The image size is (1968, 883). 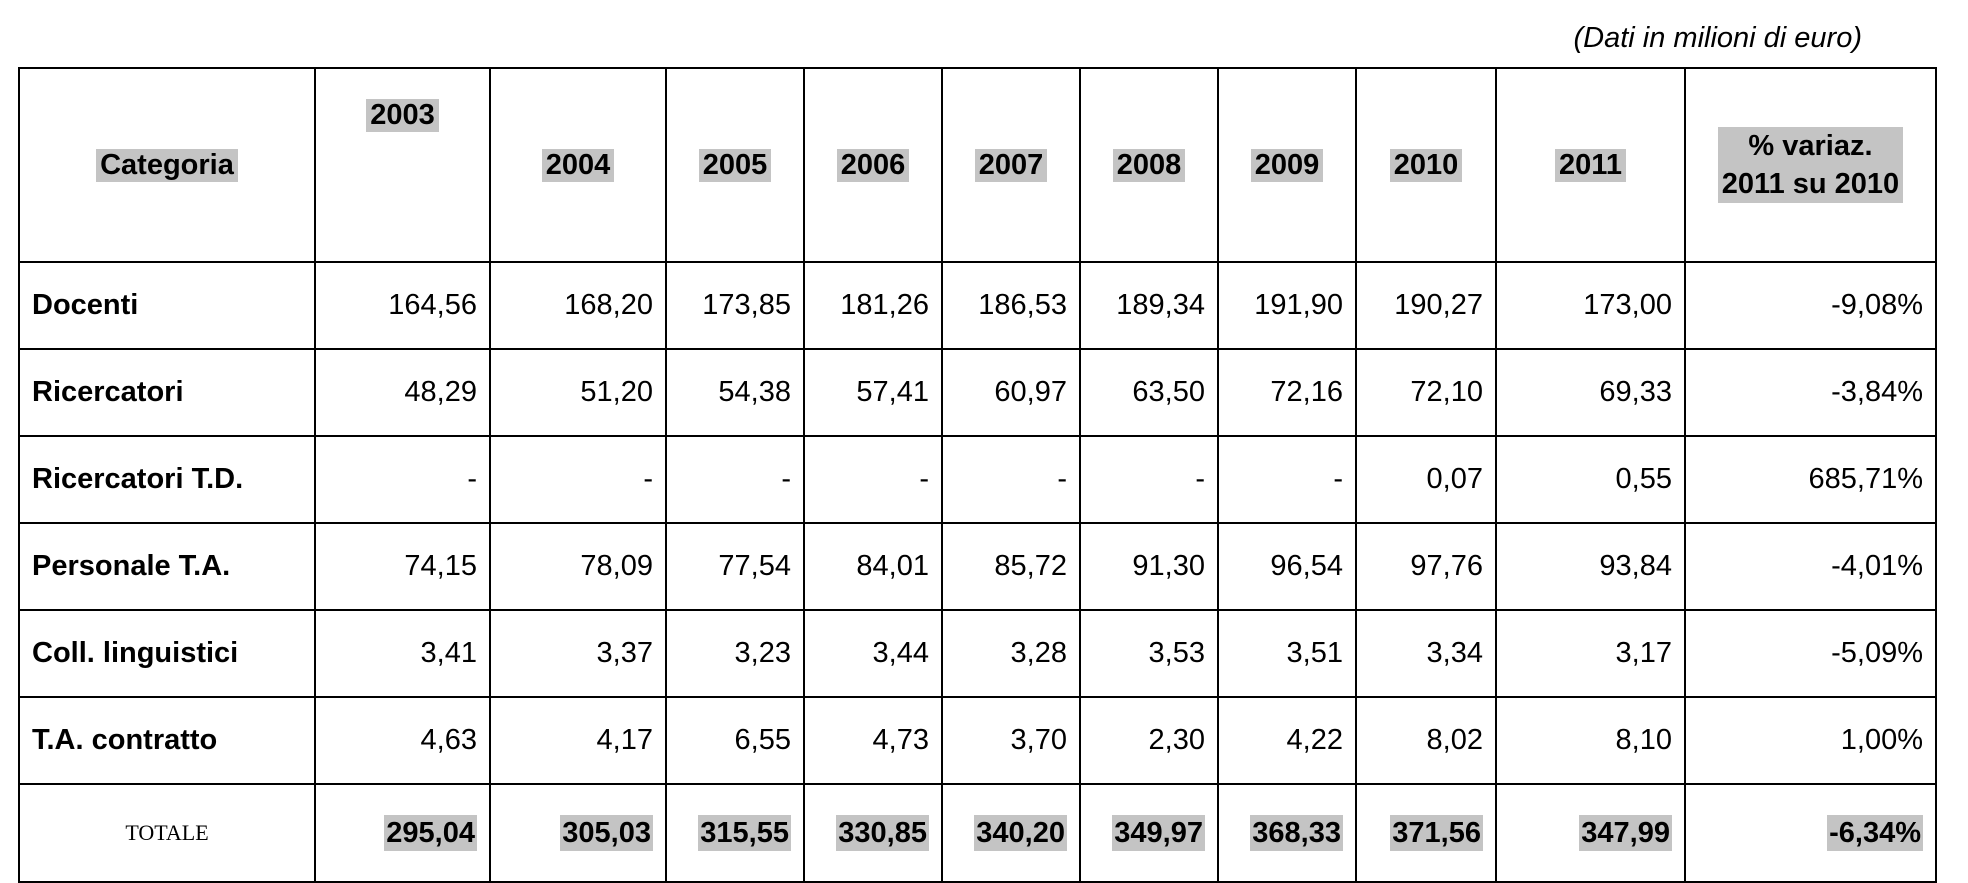 I want to click on cell: 3,37, so click(x=578, y=653).